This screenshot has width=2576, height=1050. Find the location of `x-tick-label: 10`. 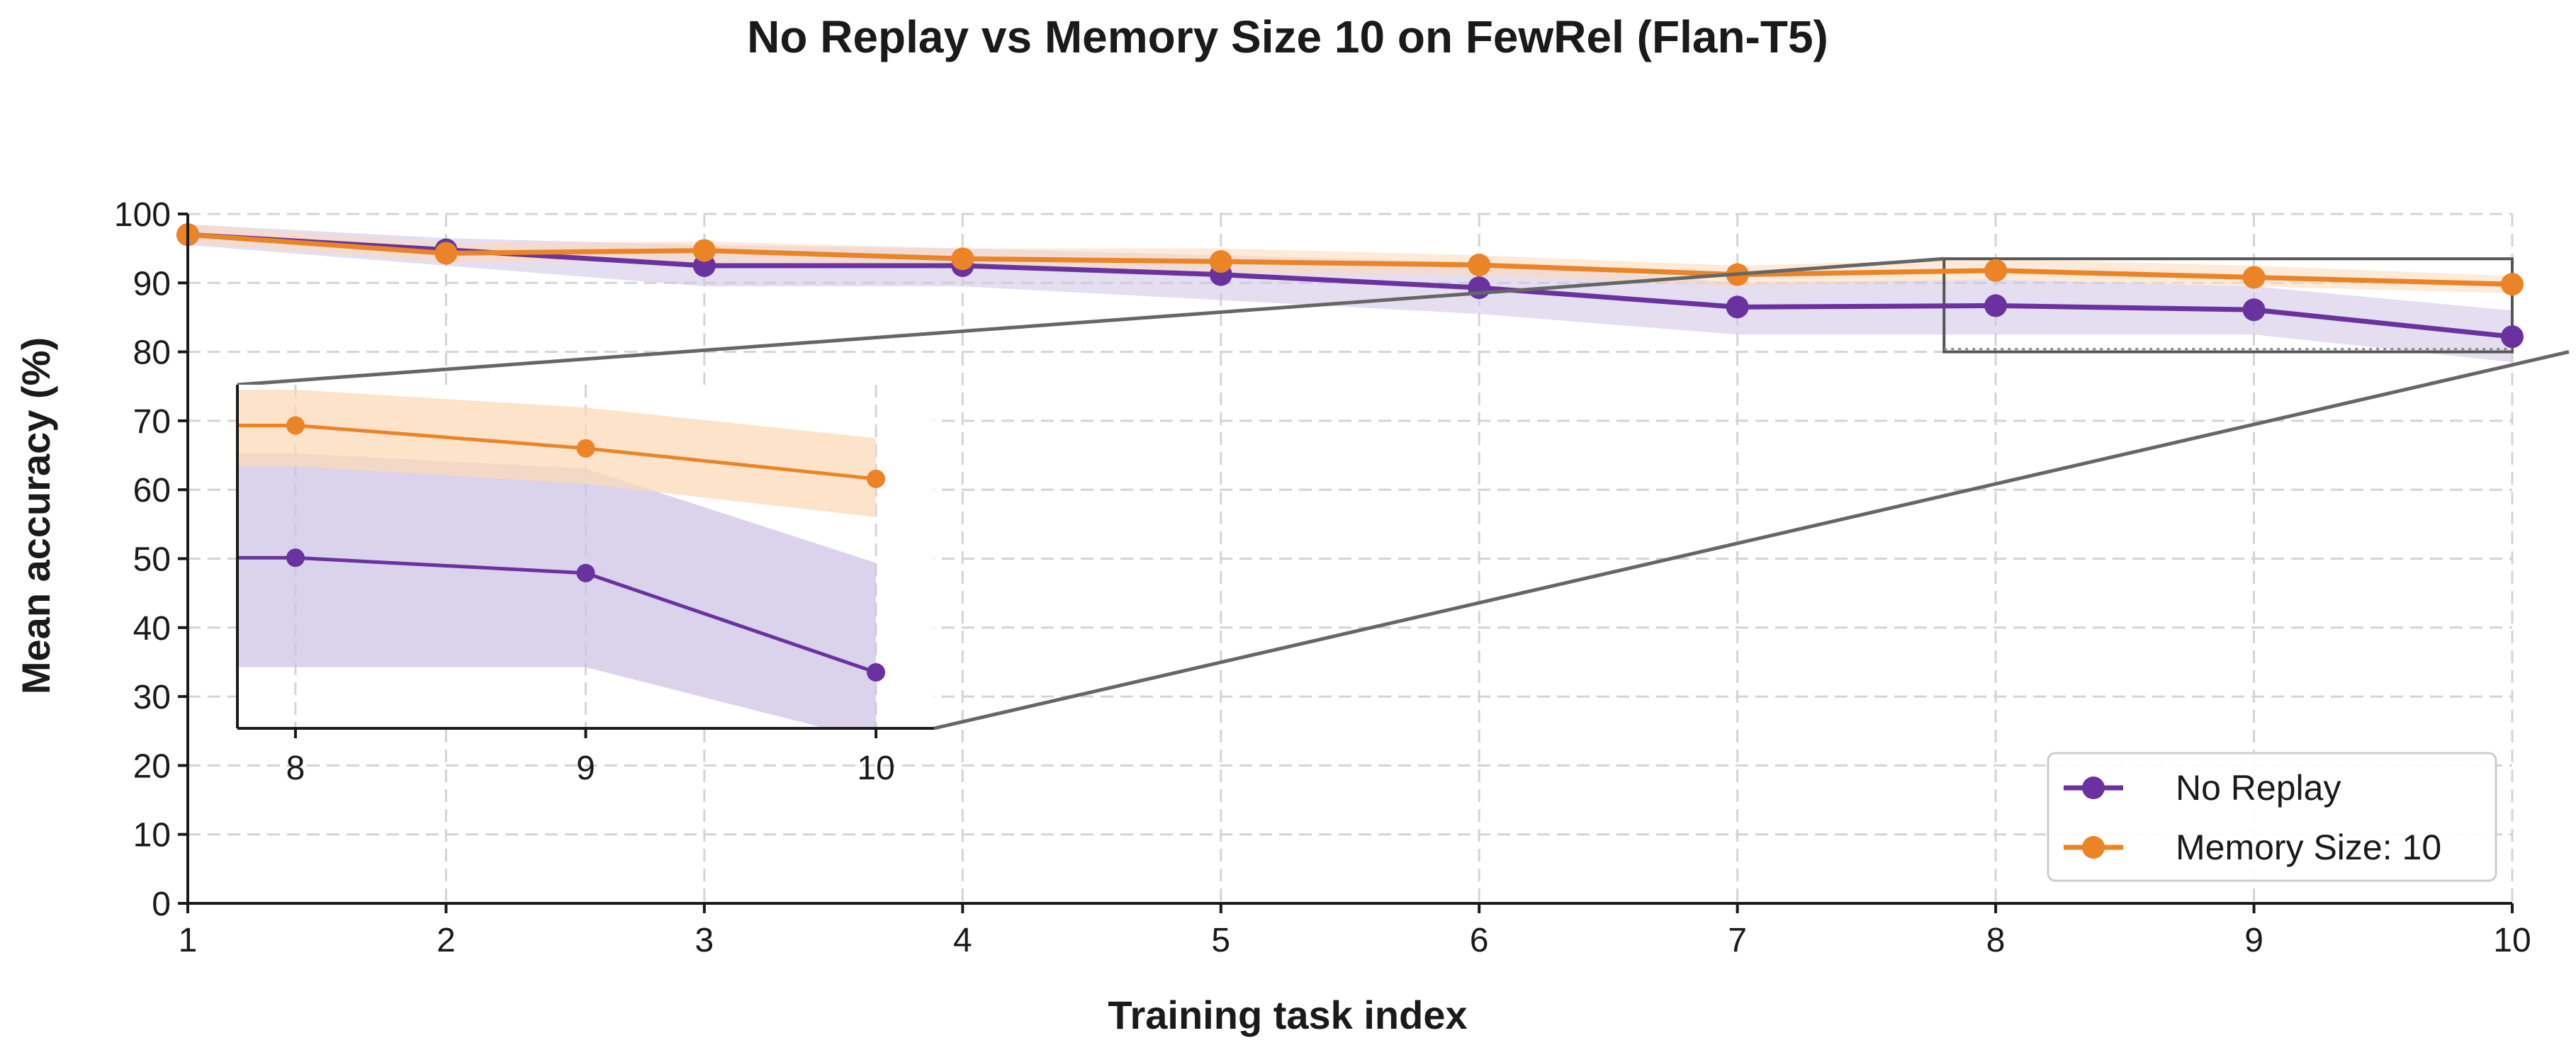

x-tick-label: 10 is located at coordinates (2512, 941).